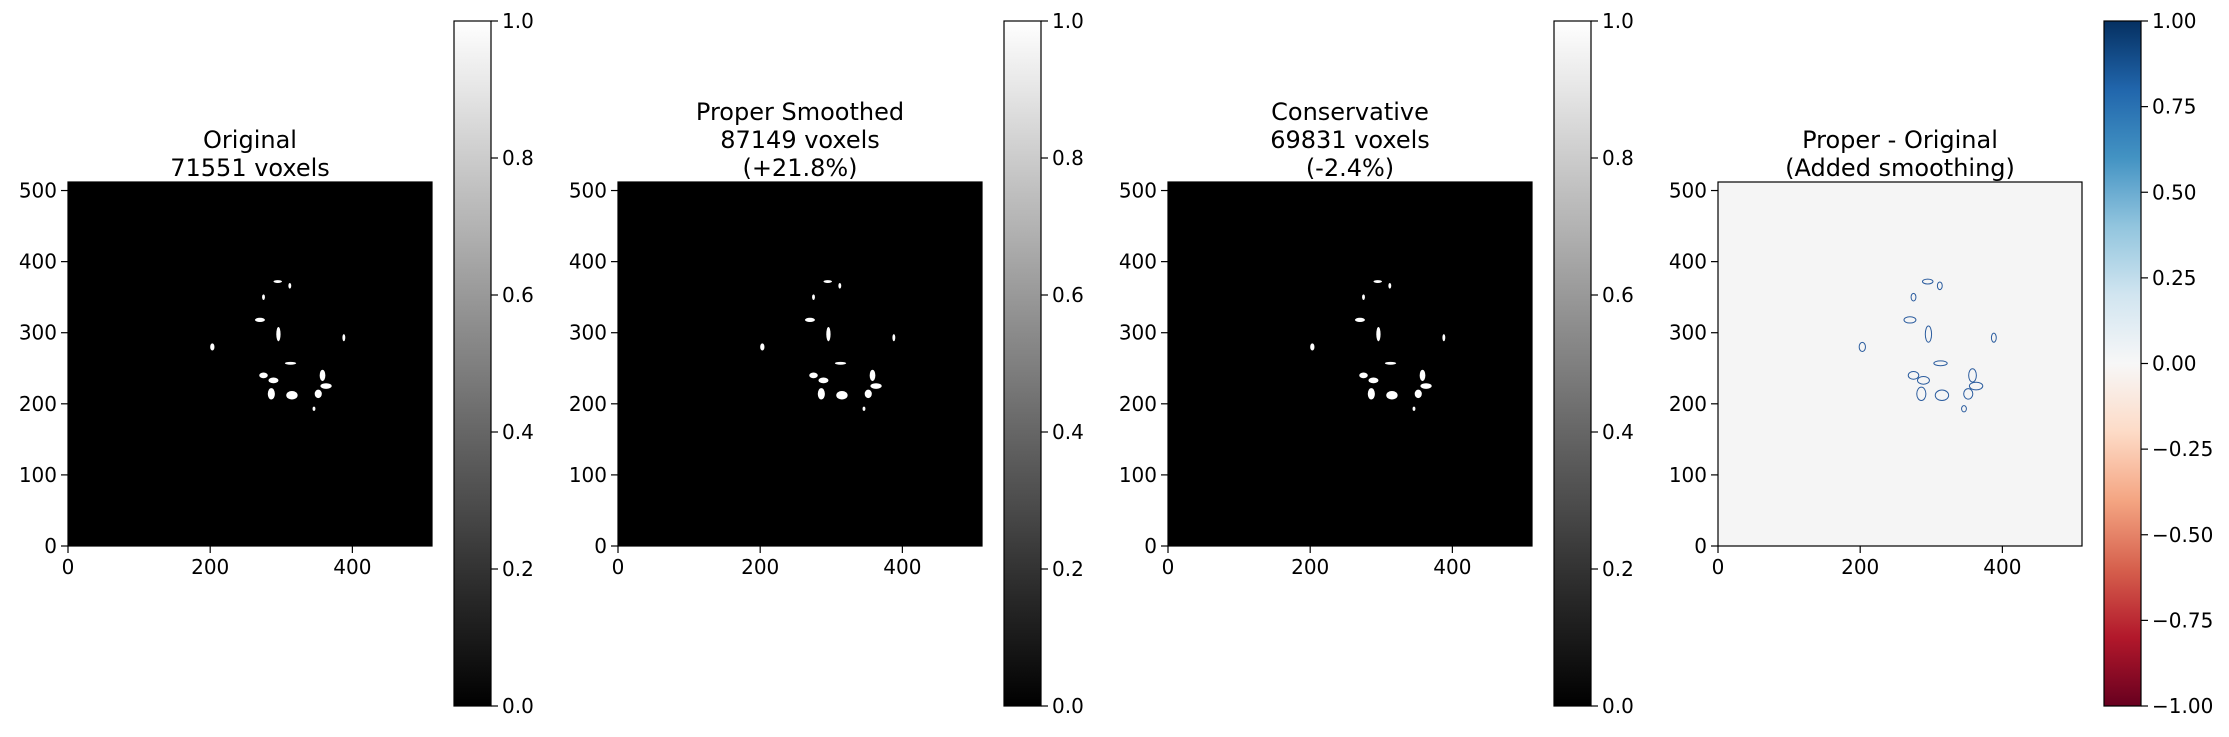 The height and width of the screenshot is (737, 2229). What do you see at coordinates (250, 168) in the screenshot?
I see `title-line-2: 71551 voxels` at bounding box center [250, 168].